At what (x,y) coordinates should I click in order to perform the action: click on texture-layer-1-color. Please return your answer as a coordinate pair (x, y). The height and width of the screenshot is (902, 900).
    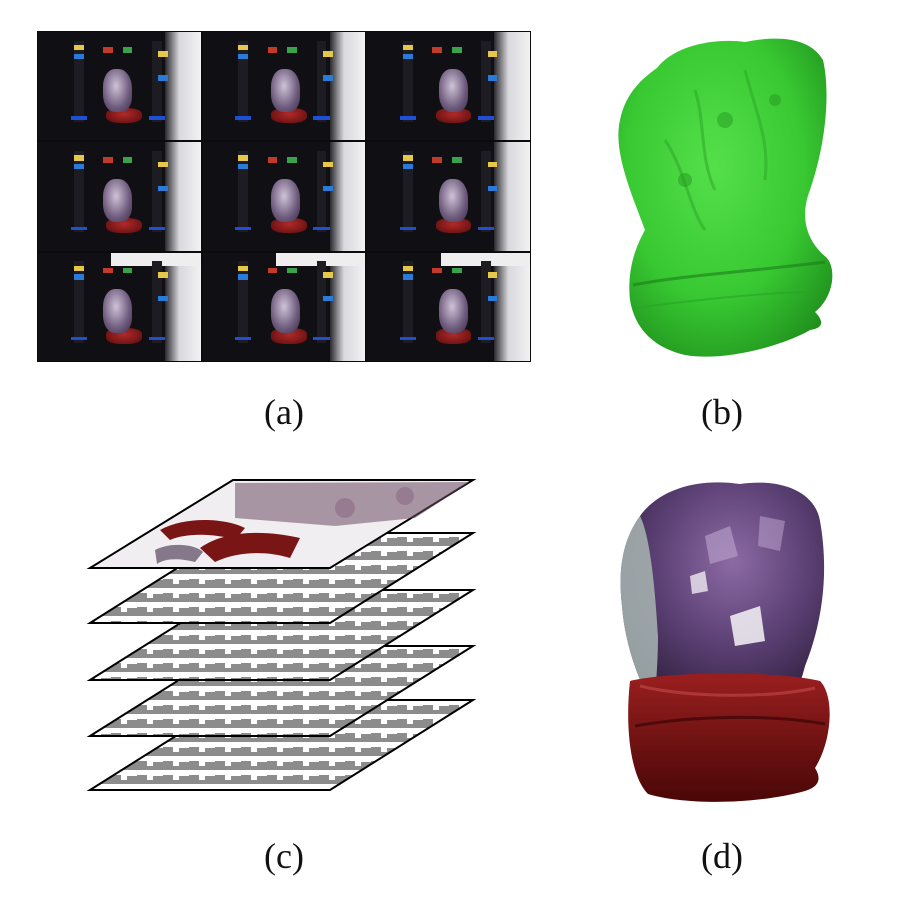
    Looking at the image, I should click on (281, 524).